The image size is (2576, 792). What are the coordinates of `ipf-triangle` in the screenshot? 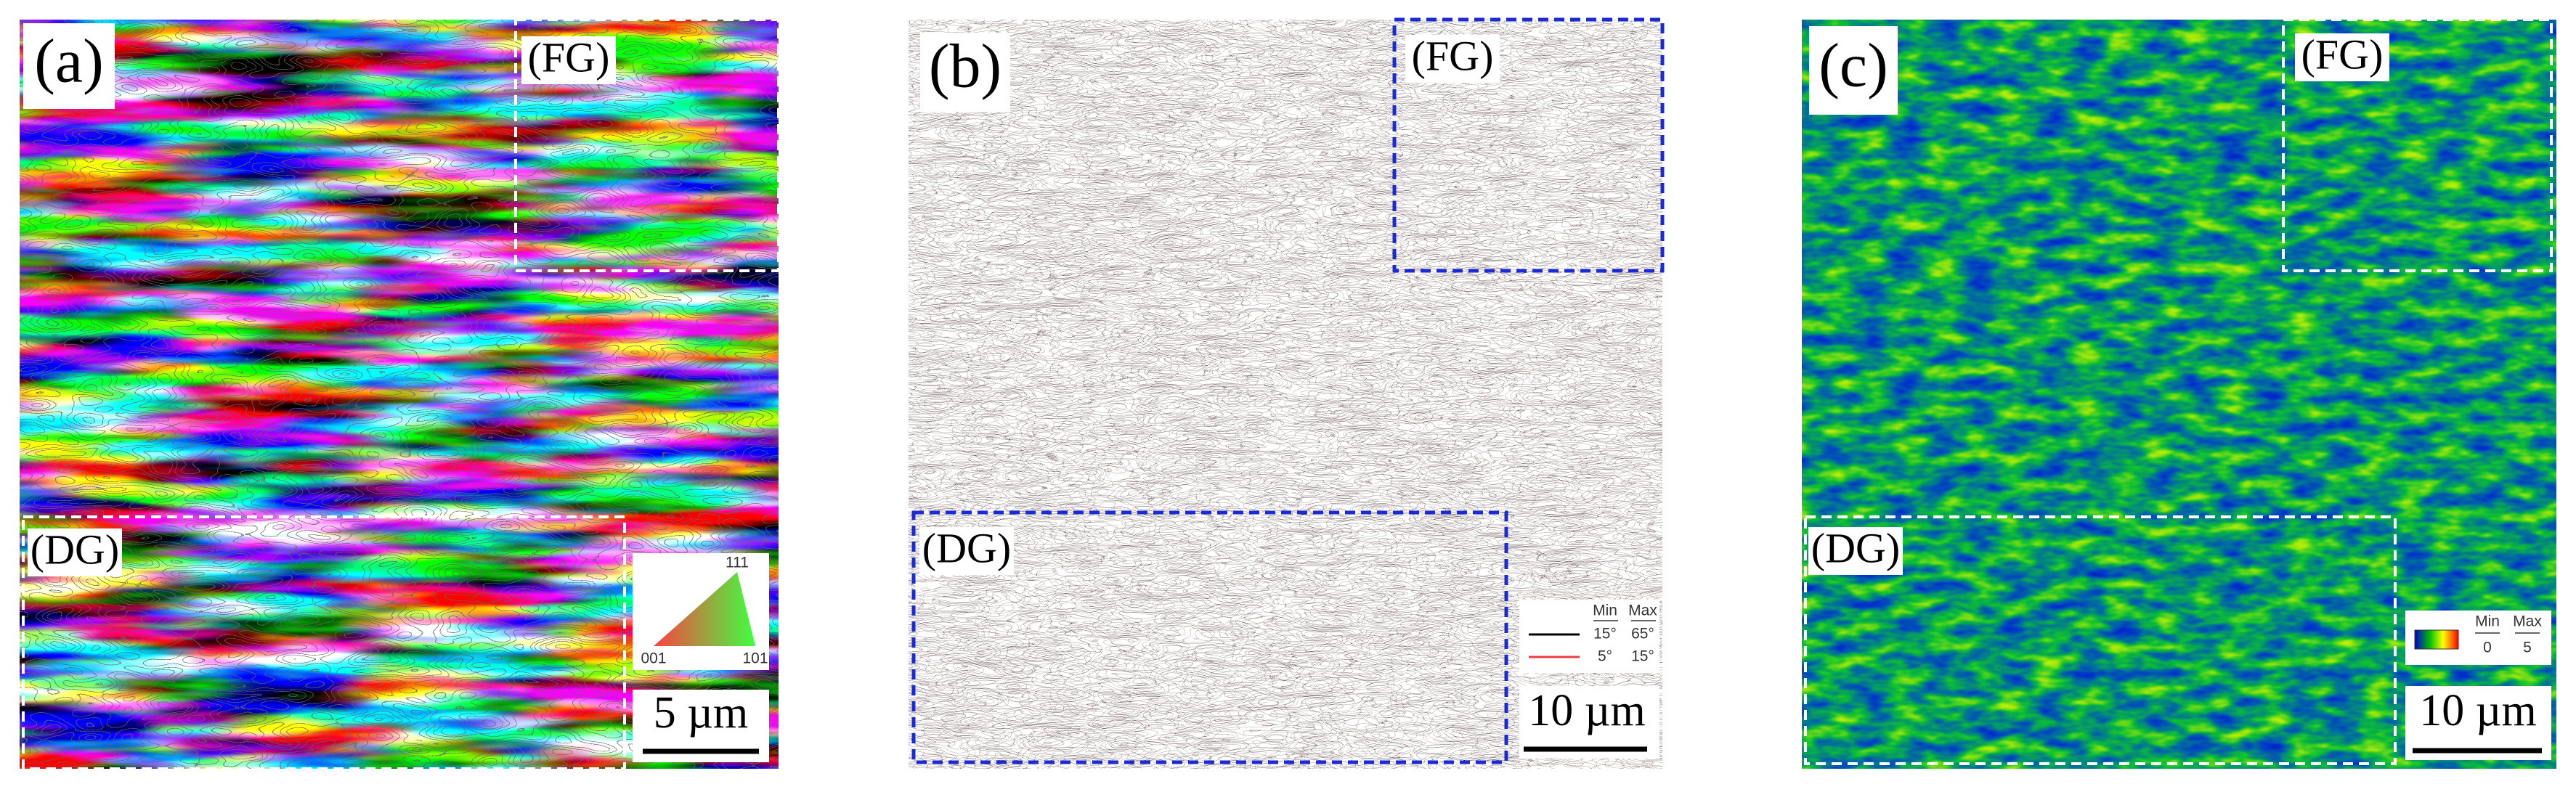 It's located at (705, 609).